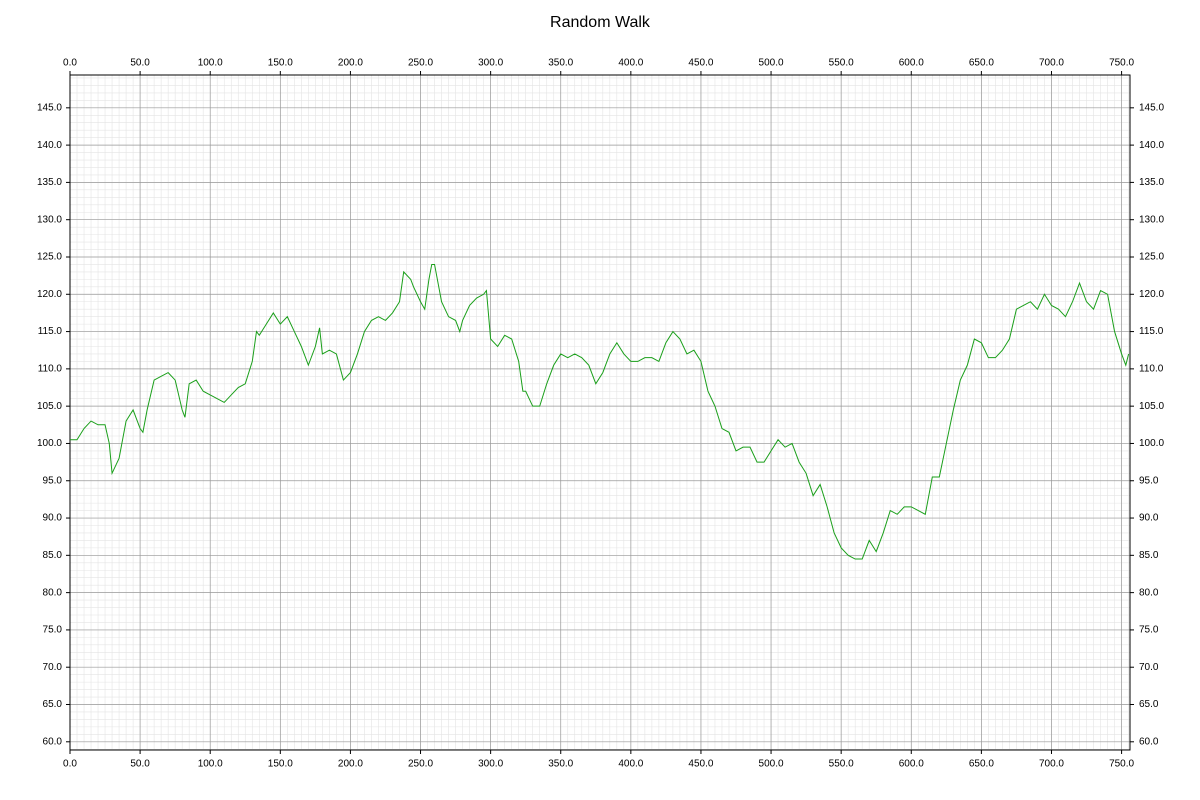  I want to click on y-tick-label: 120.0, so click(49, 294).